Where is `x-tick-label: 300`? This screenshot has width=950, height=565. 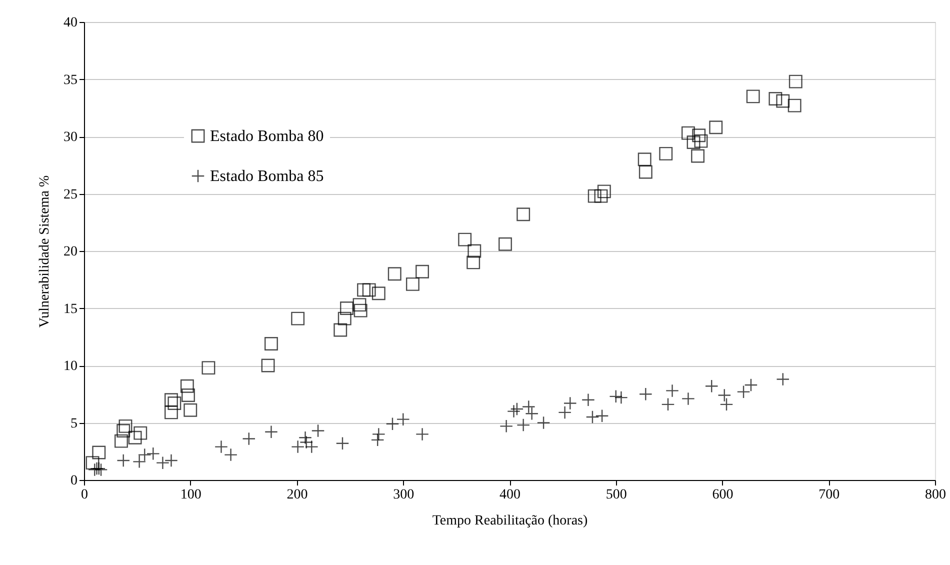 x-tick-label: 300 is located at coordinates (403, 495).